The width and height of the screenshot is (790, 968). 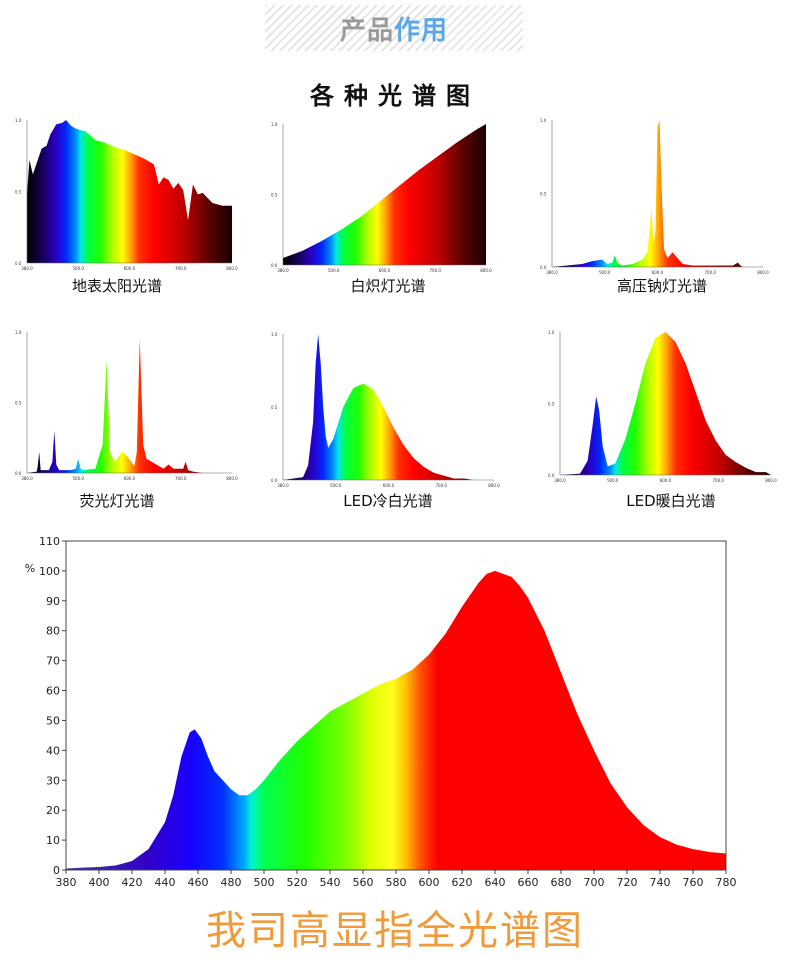 What do you see at coordinates (30, 568) in the screenshot?
I see `y-axis-label: %` at bounding box center [30, 568].